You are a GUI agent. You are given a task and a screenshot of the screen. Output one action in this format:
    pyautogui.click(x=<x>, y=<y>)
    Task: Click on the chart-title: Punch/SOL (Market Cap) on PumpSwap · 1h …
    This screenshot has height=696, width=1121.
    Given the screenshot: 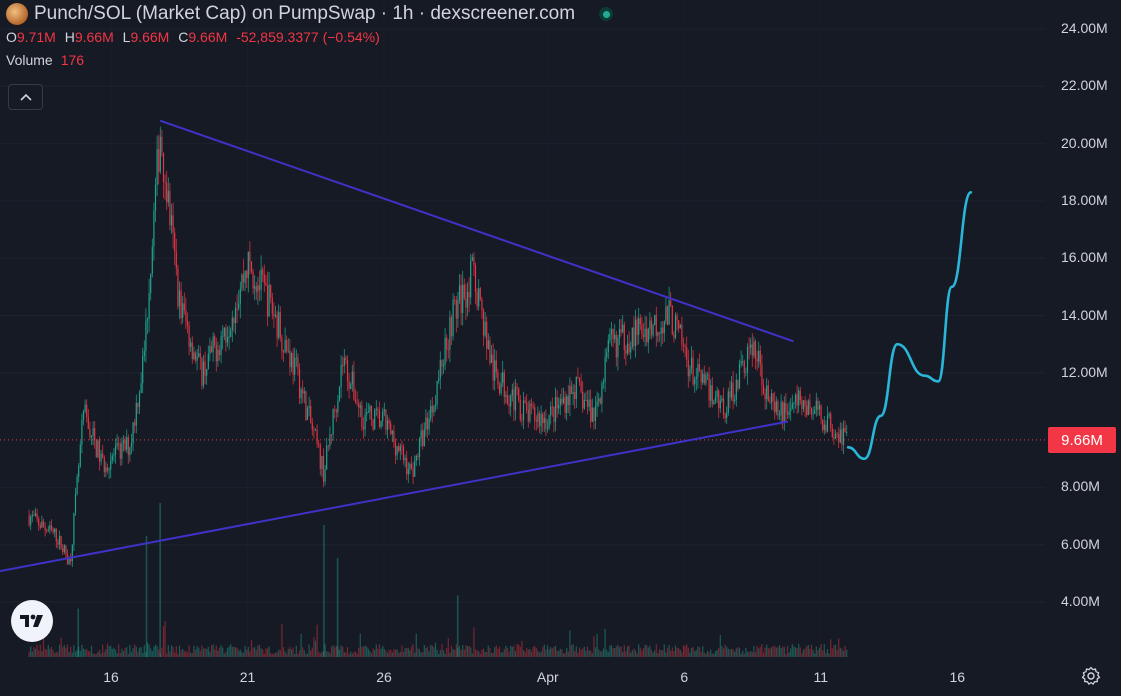 What is the action you would take?
    pyautogui.click(x=305, y=13)
    